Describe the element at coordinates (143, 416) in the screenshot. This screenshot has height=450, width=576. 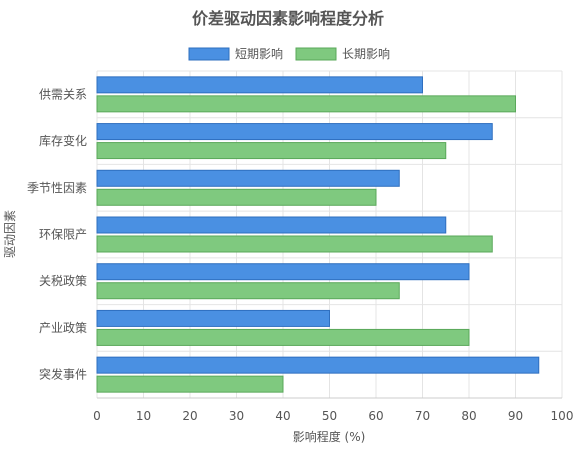
I see `x-tick-label: 10` at that location.